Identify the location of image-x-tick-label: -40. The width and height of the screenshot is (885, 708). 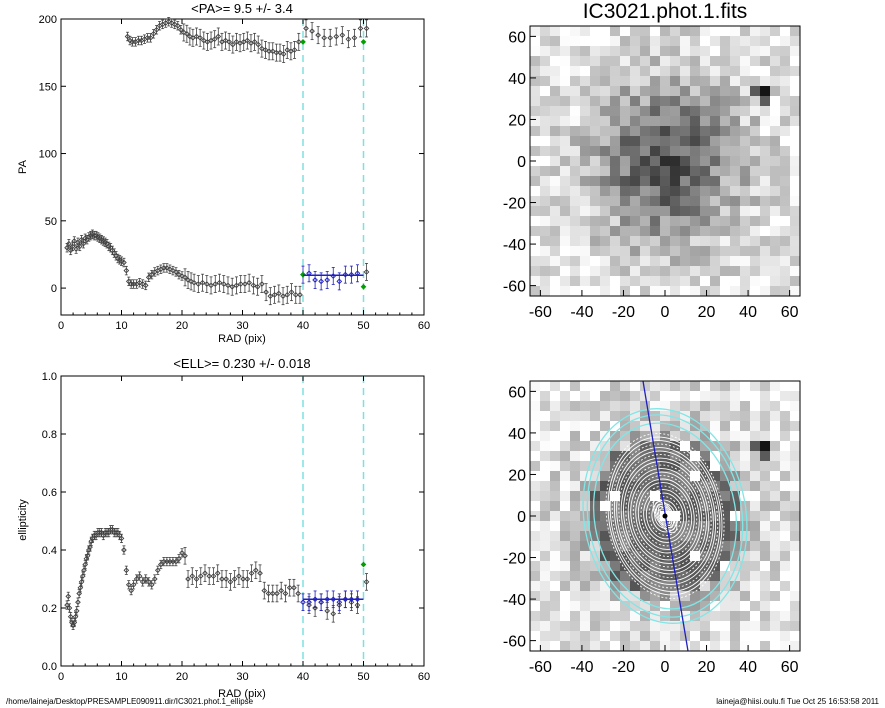
(581, 667).